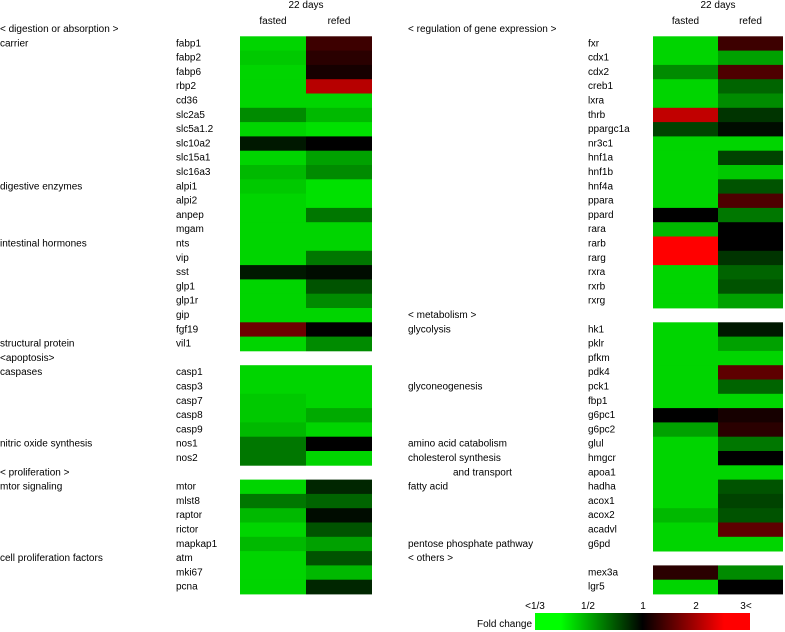 Image resolution: width=785 pixels, height=632 pixels. I want to click on gene-label: nts, so click(182, 244).